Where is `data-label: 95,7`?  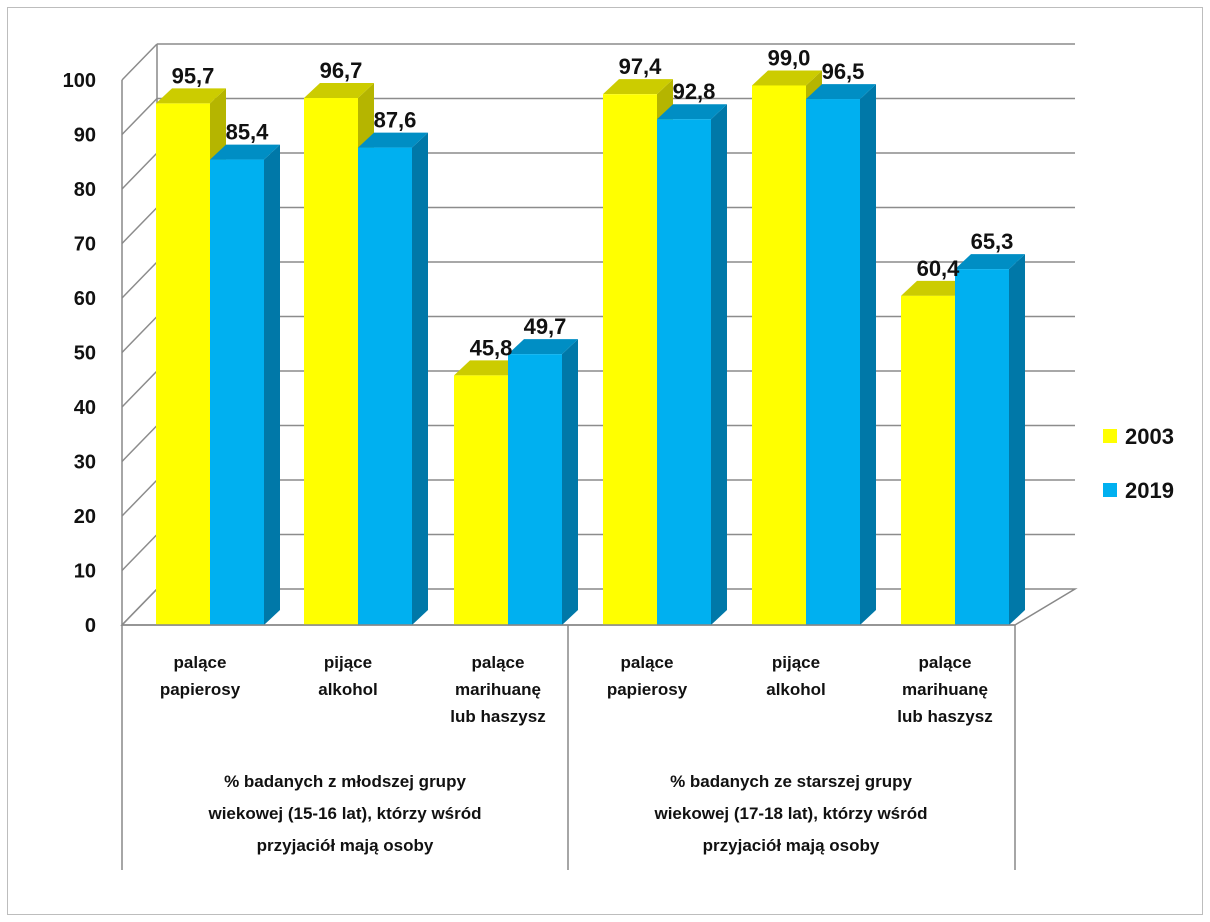 data-label: 95,7 is located at coordinates (193, 75).